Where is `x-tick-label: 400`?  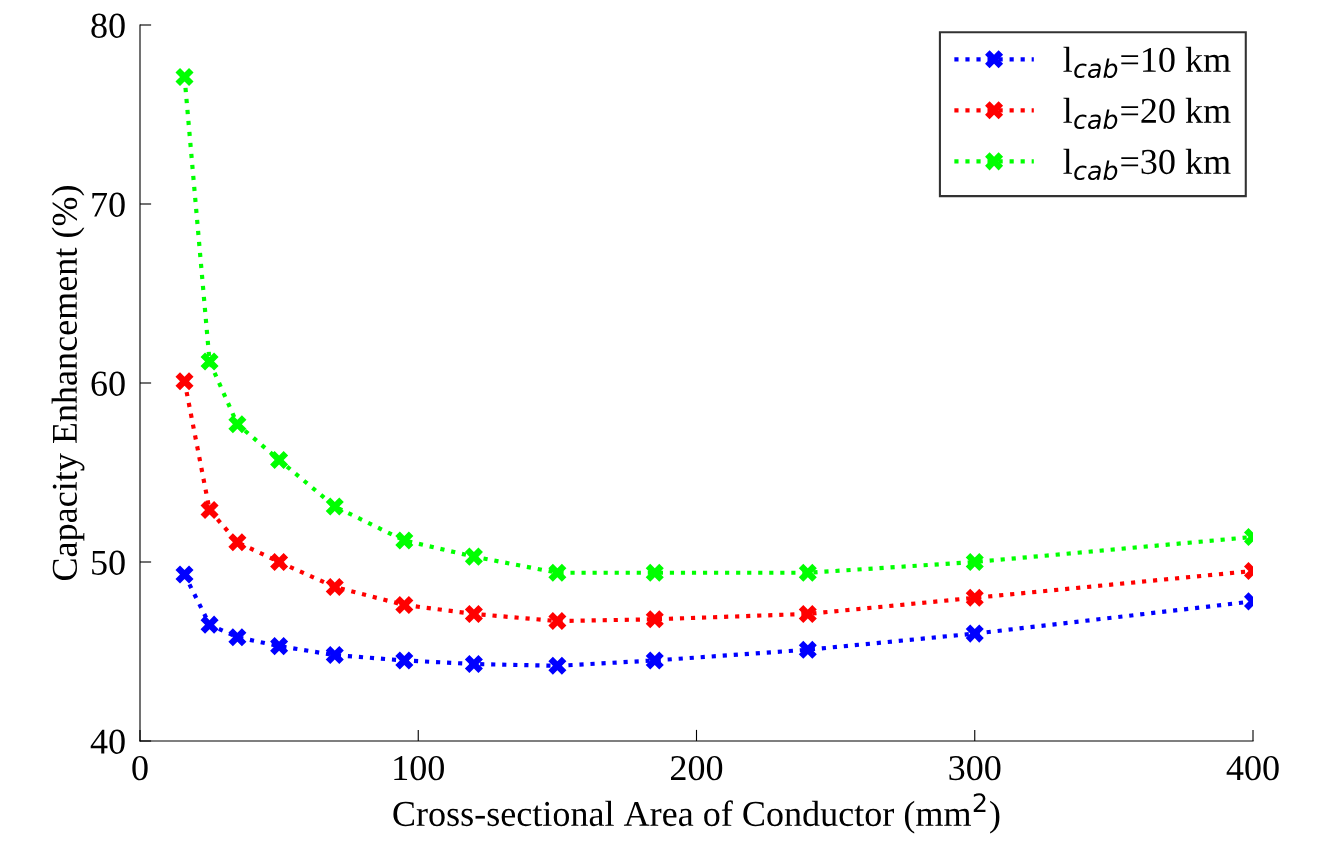
x-tick-label: 400 is located at coordinates (1252, 768).